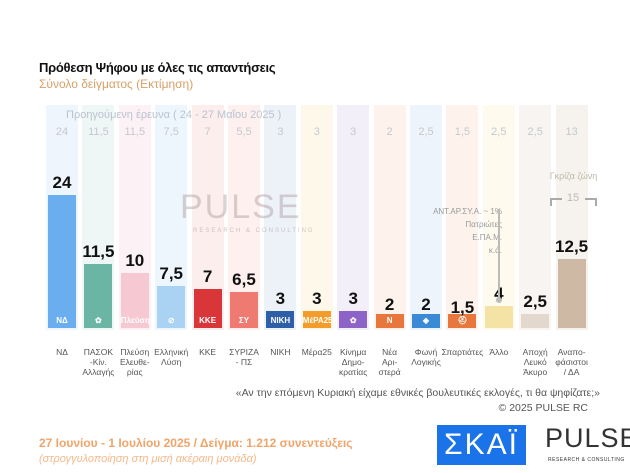  What do you see at coordinates (353, 217) in the screenshot?
I see `column: 3 ✿ 3` at bounding box center [353, 217].